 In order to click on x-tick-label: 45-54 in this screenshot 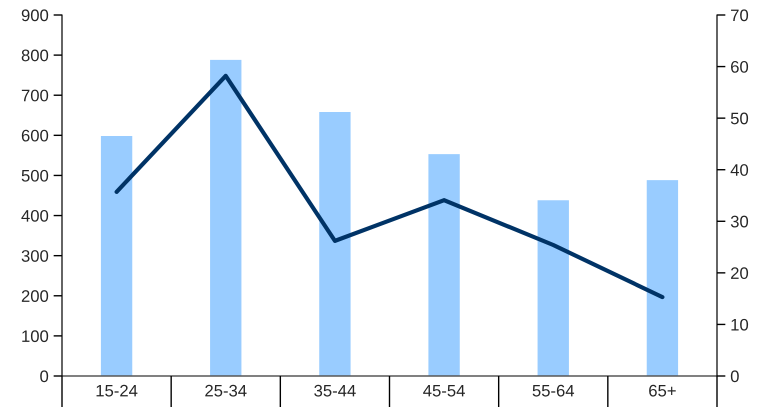, I will do `click(444, 390)`.